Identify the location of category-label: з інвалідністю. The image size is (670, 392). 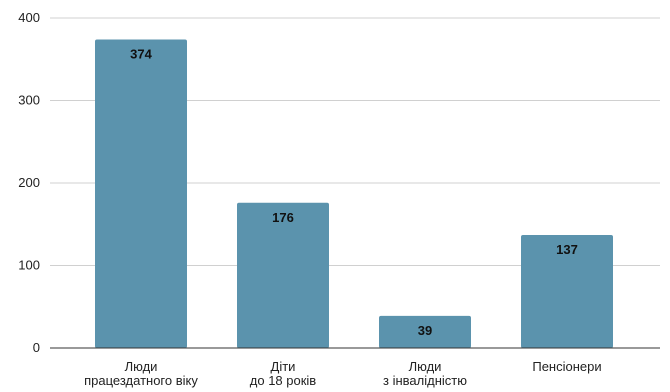
(425, 380).